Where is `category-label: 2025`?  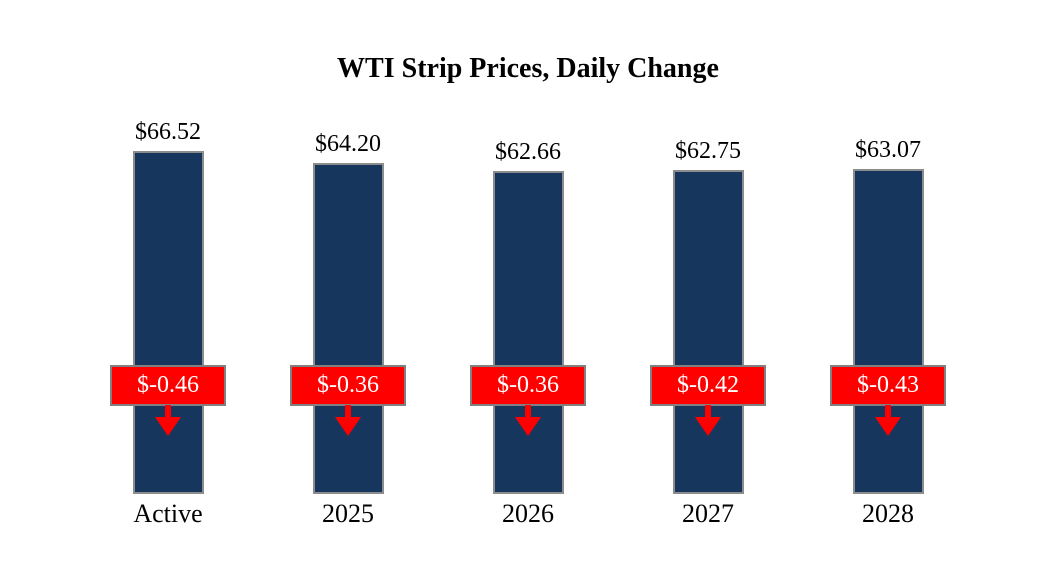 category-label: 2025 is located at coordinates (348, 513).